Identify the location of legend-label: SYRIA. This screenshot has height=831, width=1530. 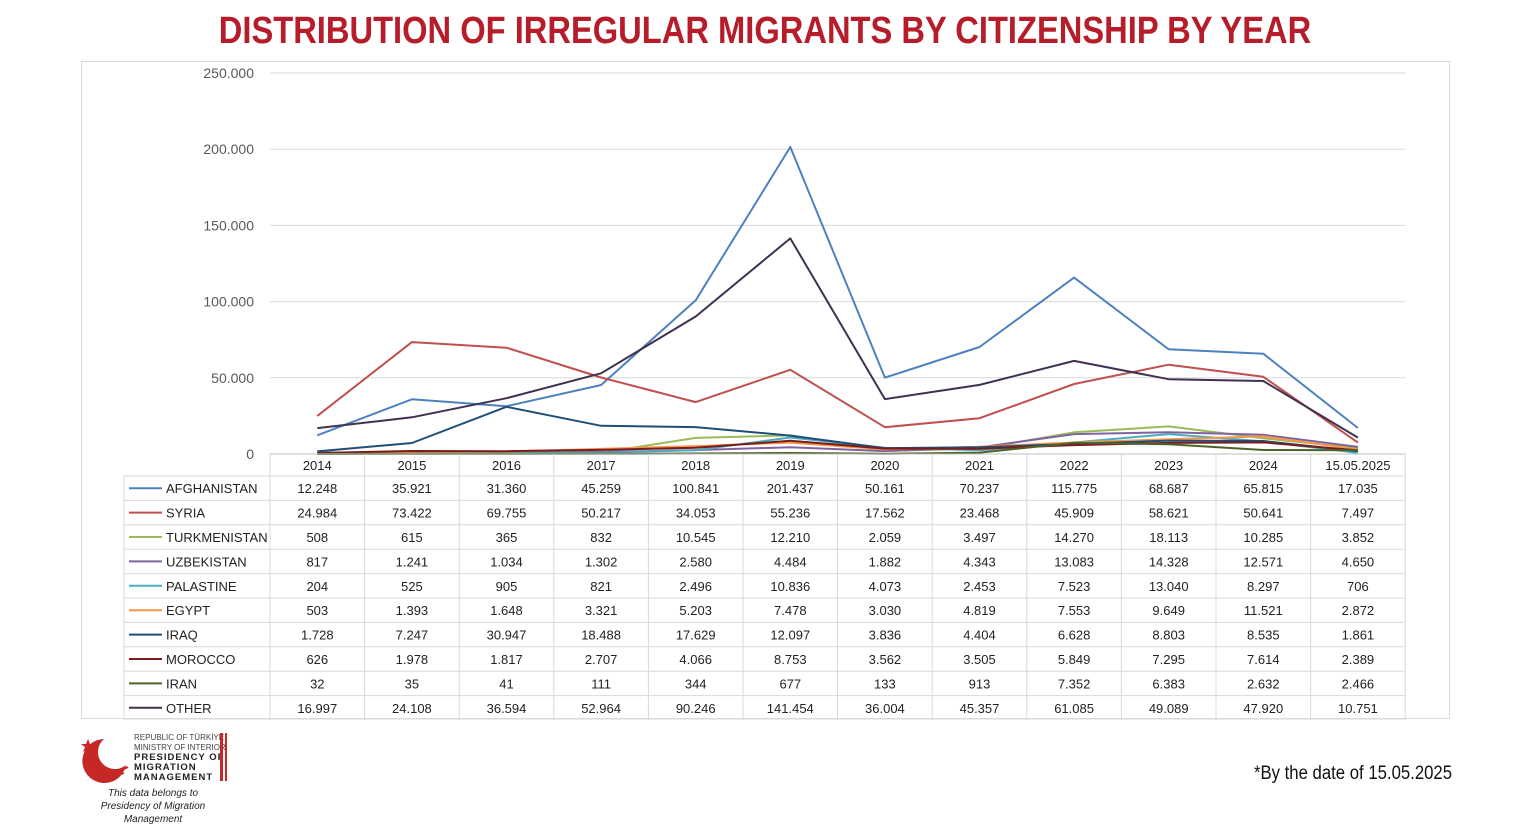
(185, 513).